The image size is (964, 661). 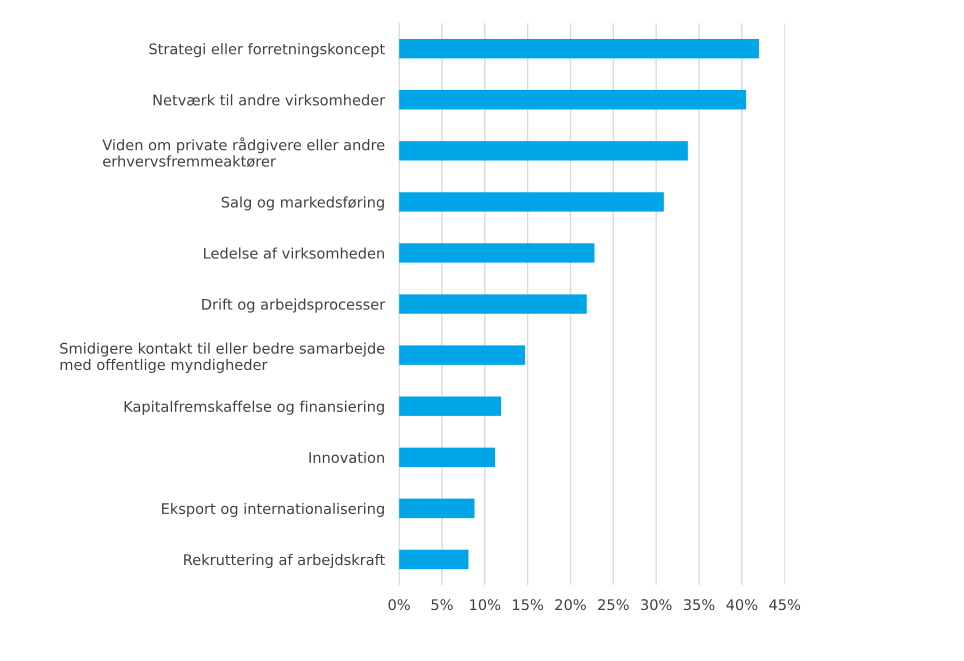 What do you see at coordinates (243, 152) in the screenshot?
I see `y-tick-label: Viden om private rådgivere eller andre erhvervsfremmeaktører` at bounding box center [243, 152].